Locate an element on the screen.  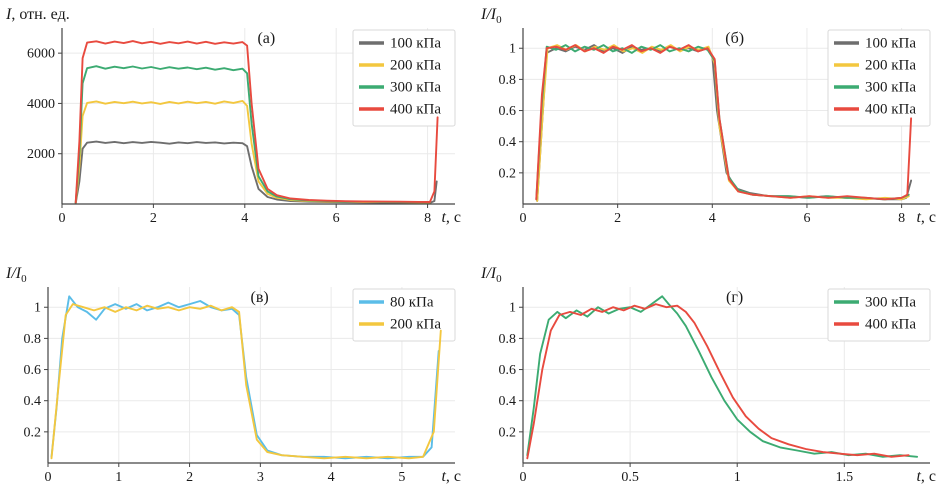
x-tick-label: 1.5 is located at coordinates (845, 477).